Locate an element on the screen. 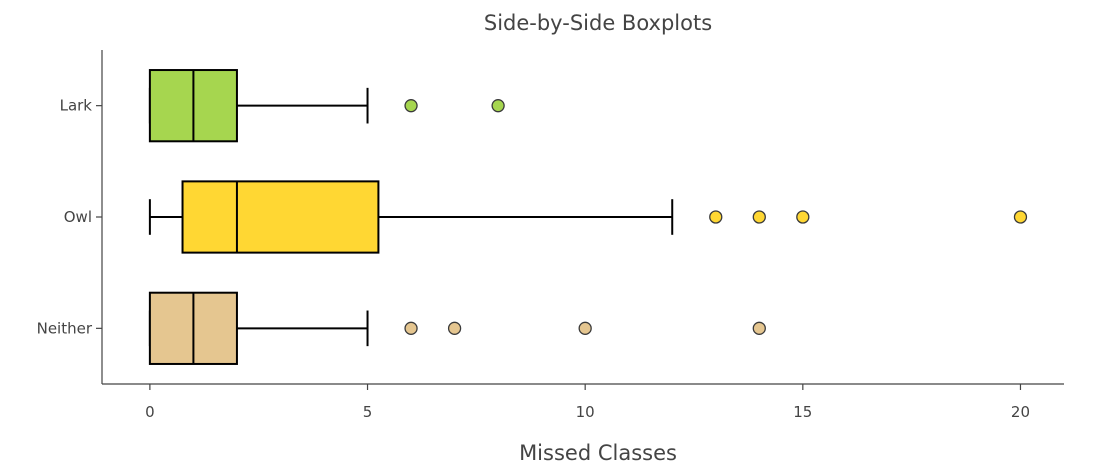  x-tick-label: 20 is located at coordinates (1020, 412).